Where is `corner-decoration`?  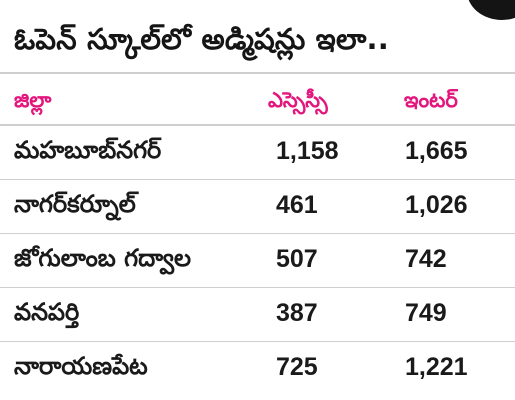
corner-decoration is located at coordinates (491, 10).